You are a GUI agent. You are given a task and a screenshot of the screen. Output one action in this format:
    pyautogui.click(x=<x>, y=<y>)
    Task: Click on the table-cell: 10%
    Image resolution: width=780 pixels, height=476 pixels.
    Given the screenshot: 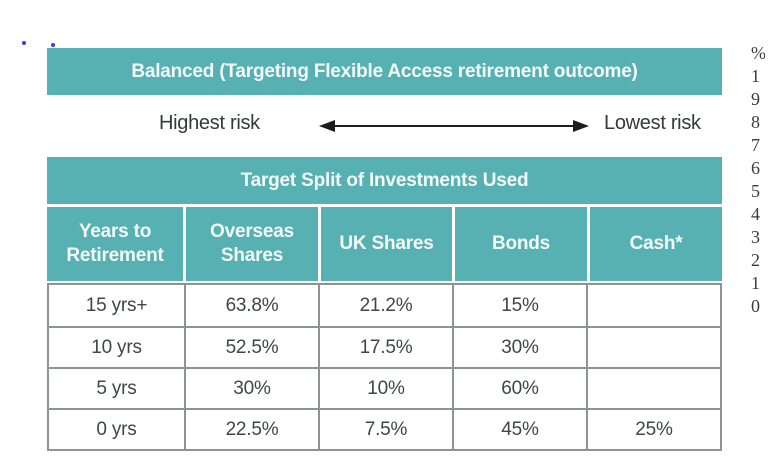 What is the action you would take?
    pyautogui.click(x=385, y=387)
    